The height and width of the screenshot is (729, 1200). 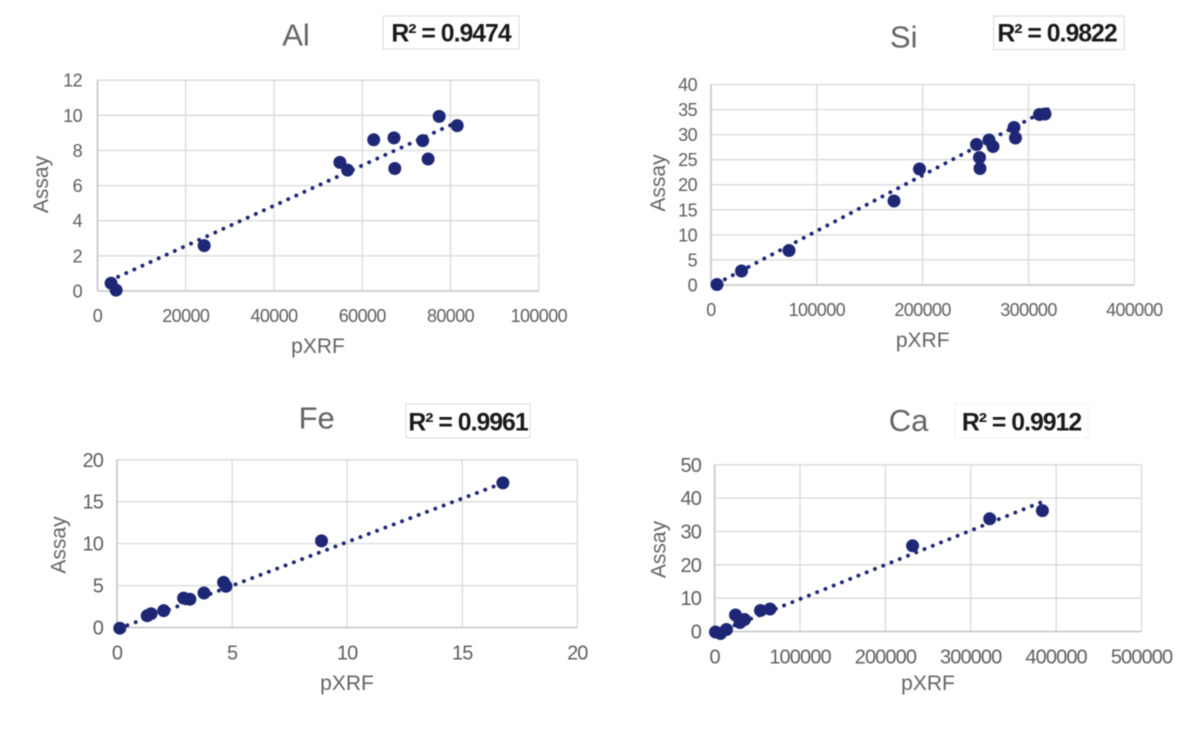 What do you see at coordinates (1056, 34) in the screenshot?
I see `svg-text: R² = 0.9822` at bounding box center [1056, 34].